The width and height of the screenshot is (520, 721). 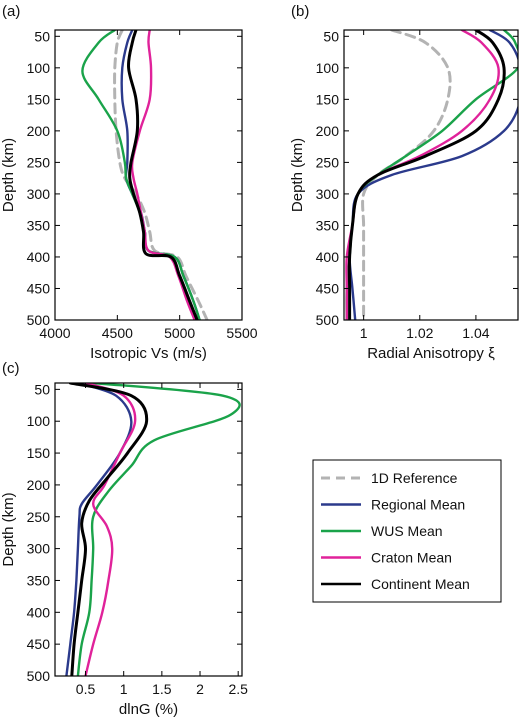 I want to click on x-tick-label: 2.5, so click(x=238, y=689).